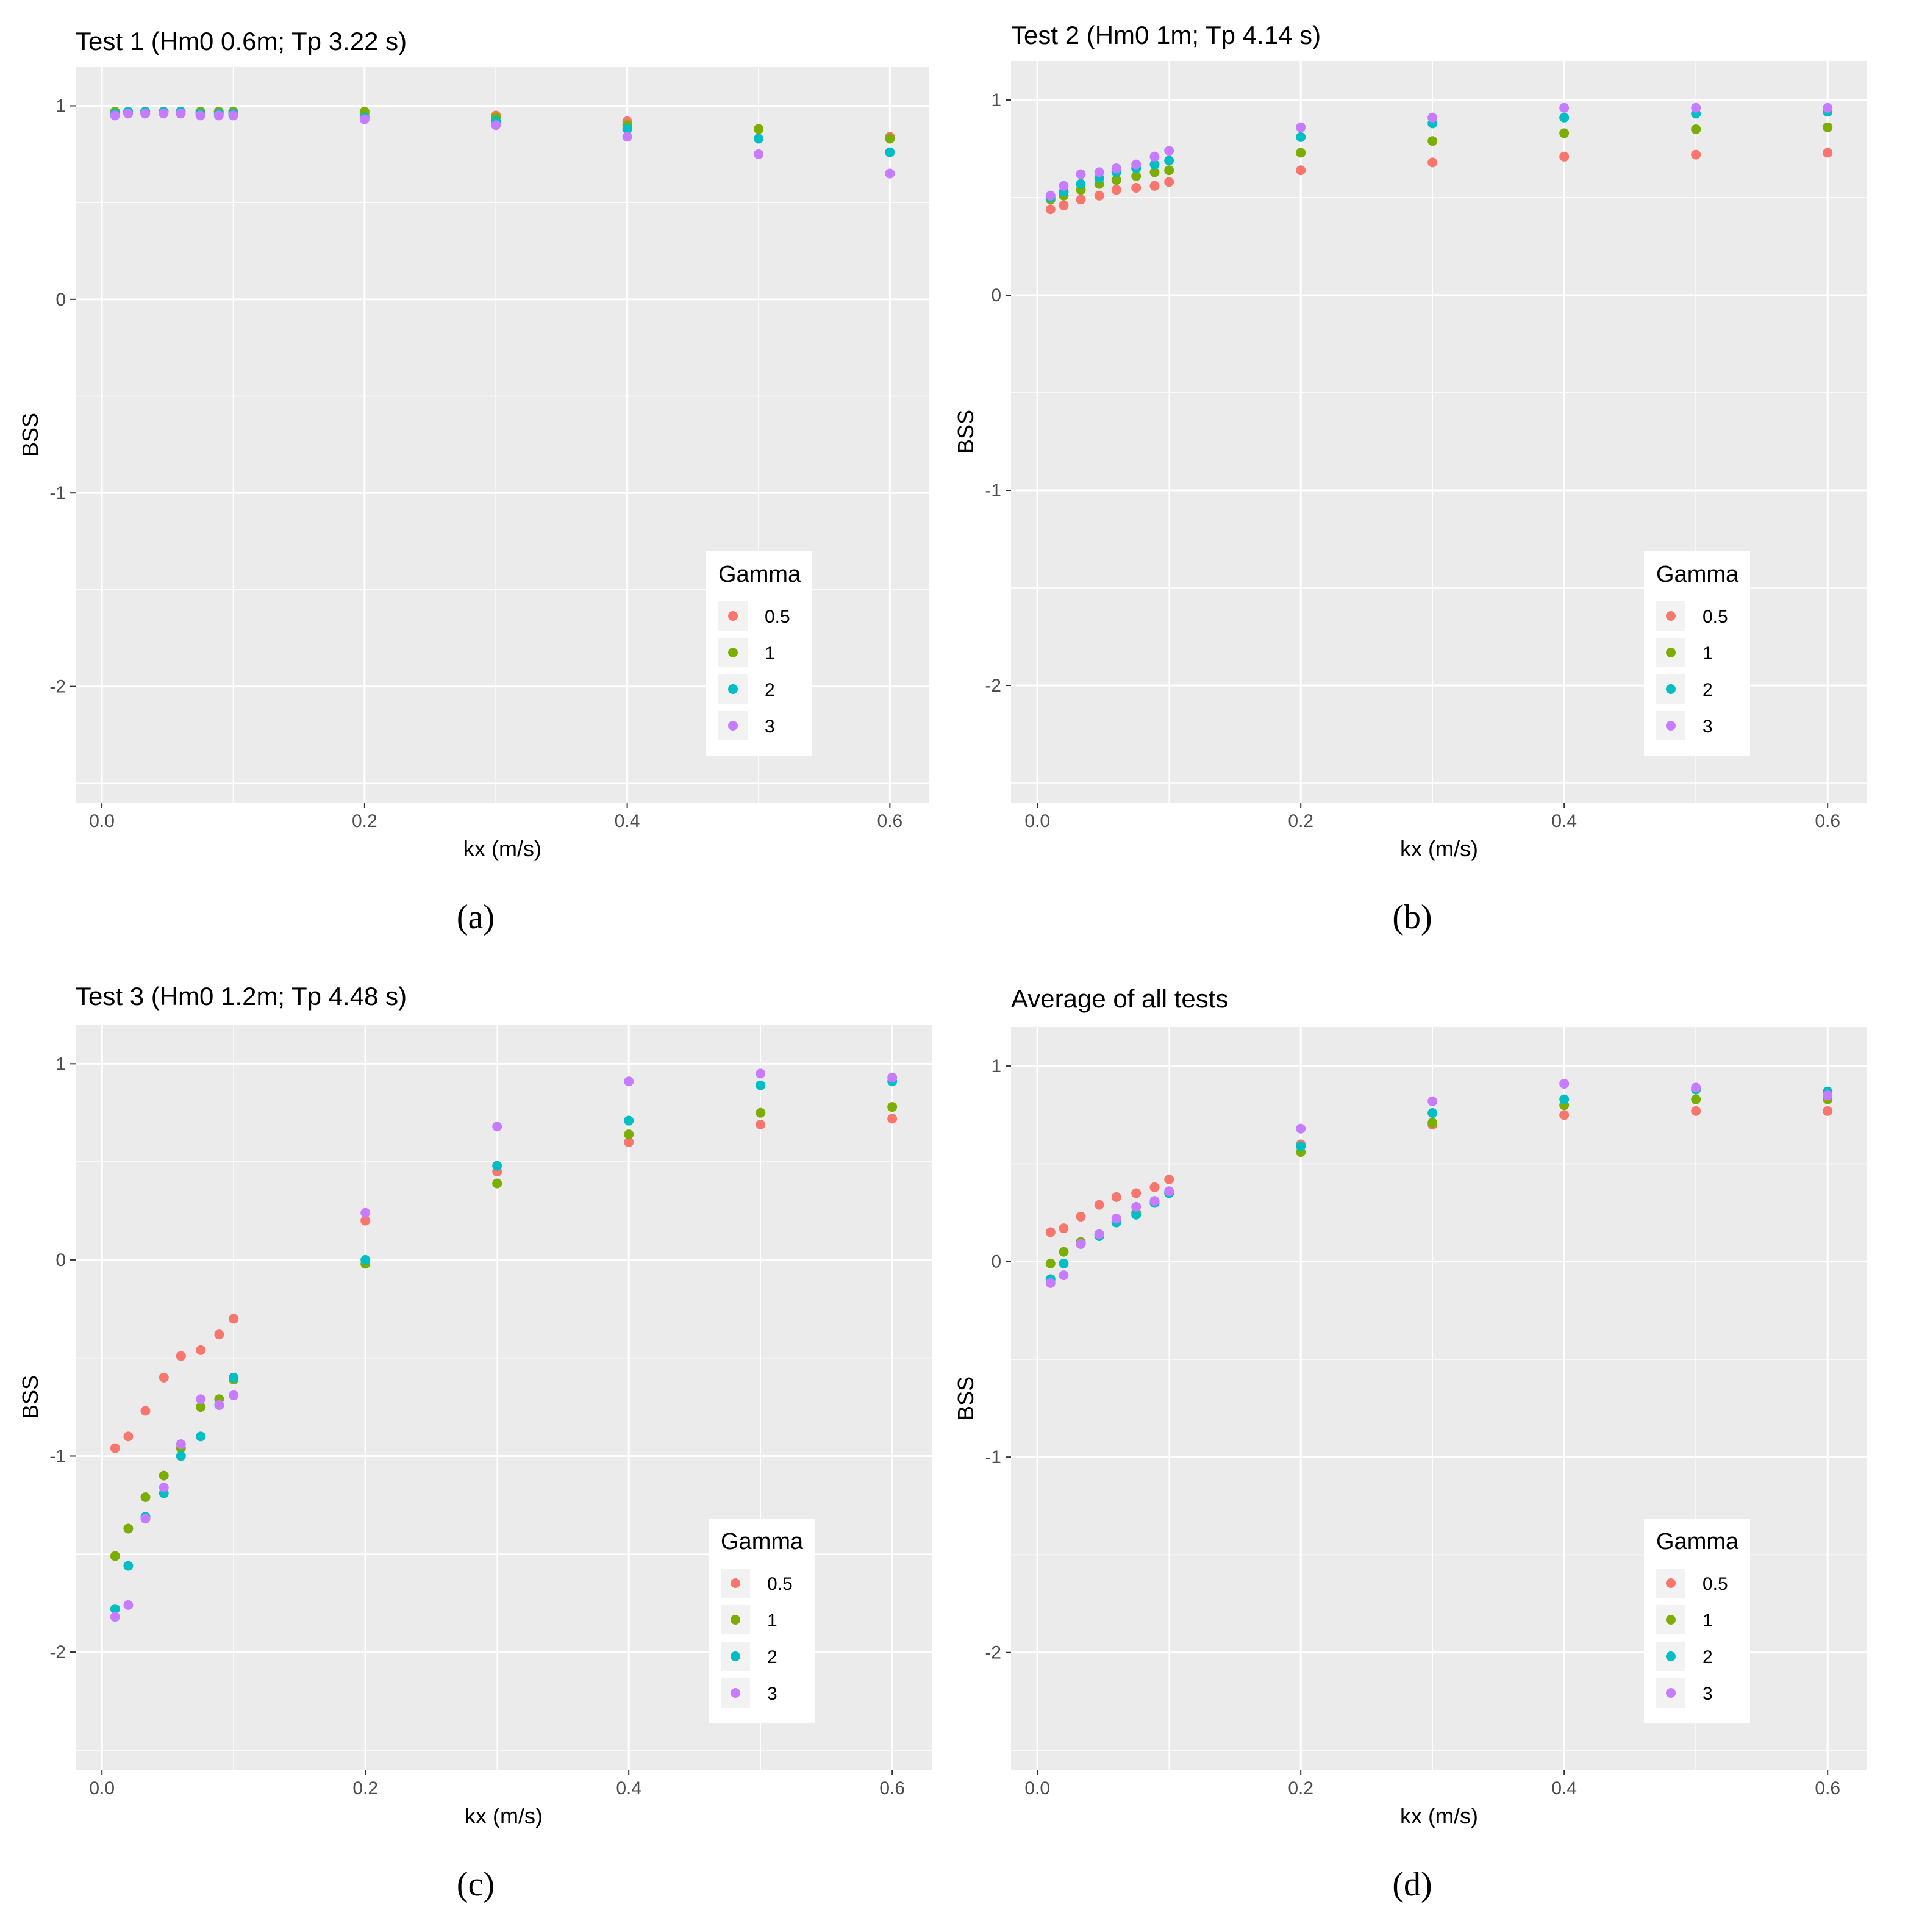  I want to click on legend-label: 3, so click(772, 1694).